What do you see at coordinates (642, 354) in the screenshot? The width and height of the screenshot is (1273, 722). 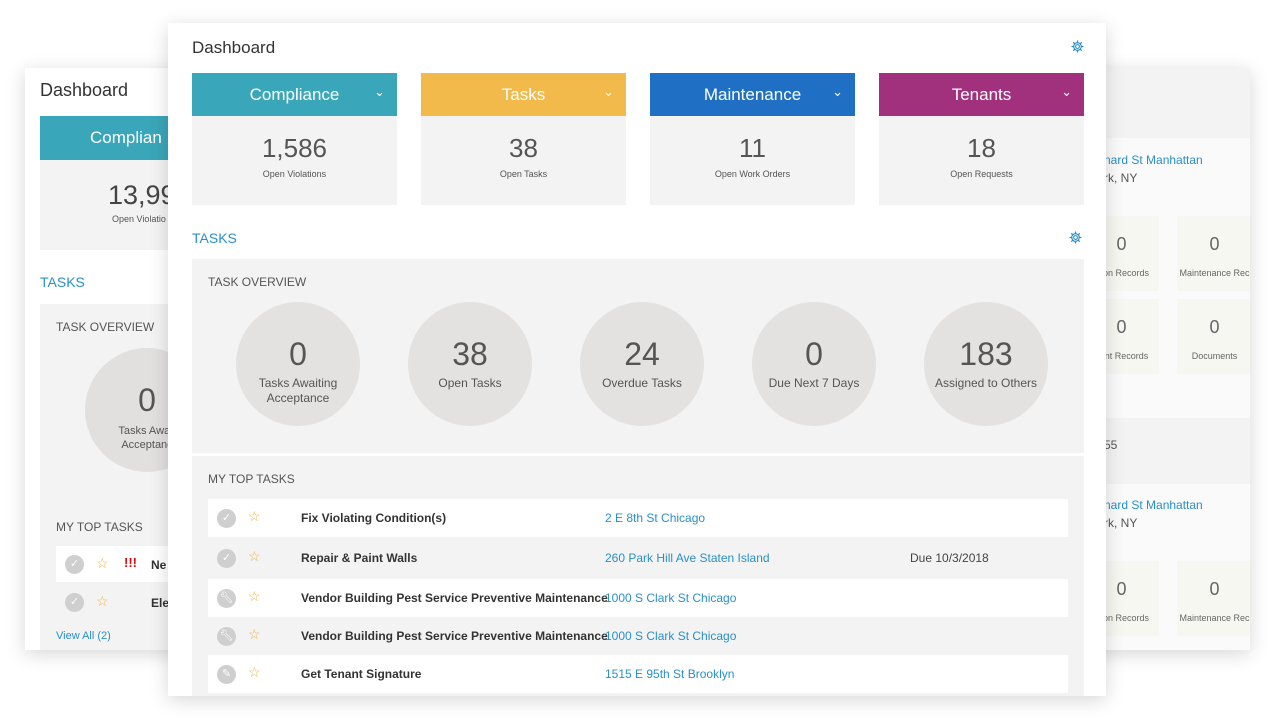 I see `circle-value: 24` at bounding box center [642, 354].